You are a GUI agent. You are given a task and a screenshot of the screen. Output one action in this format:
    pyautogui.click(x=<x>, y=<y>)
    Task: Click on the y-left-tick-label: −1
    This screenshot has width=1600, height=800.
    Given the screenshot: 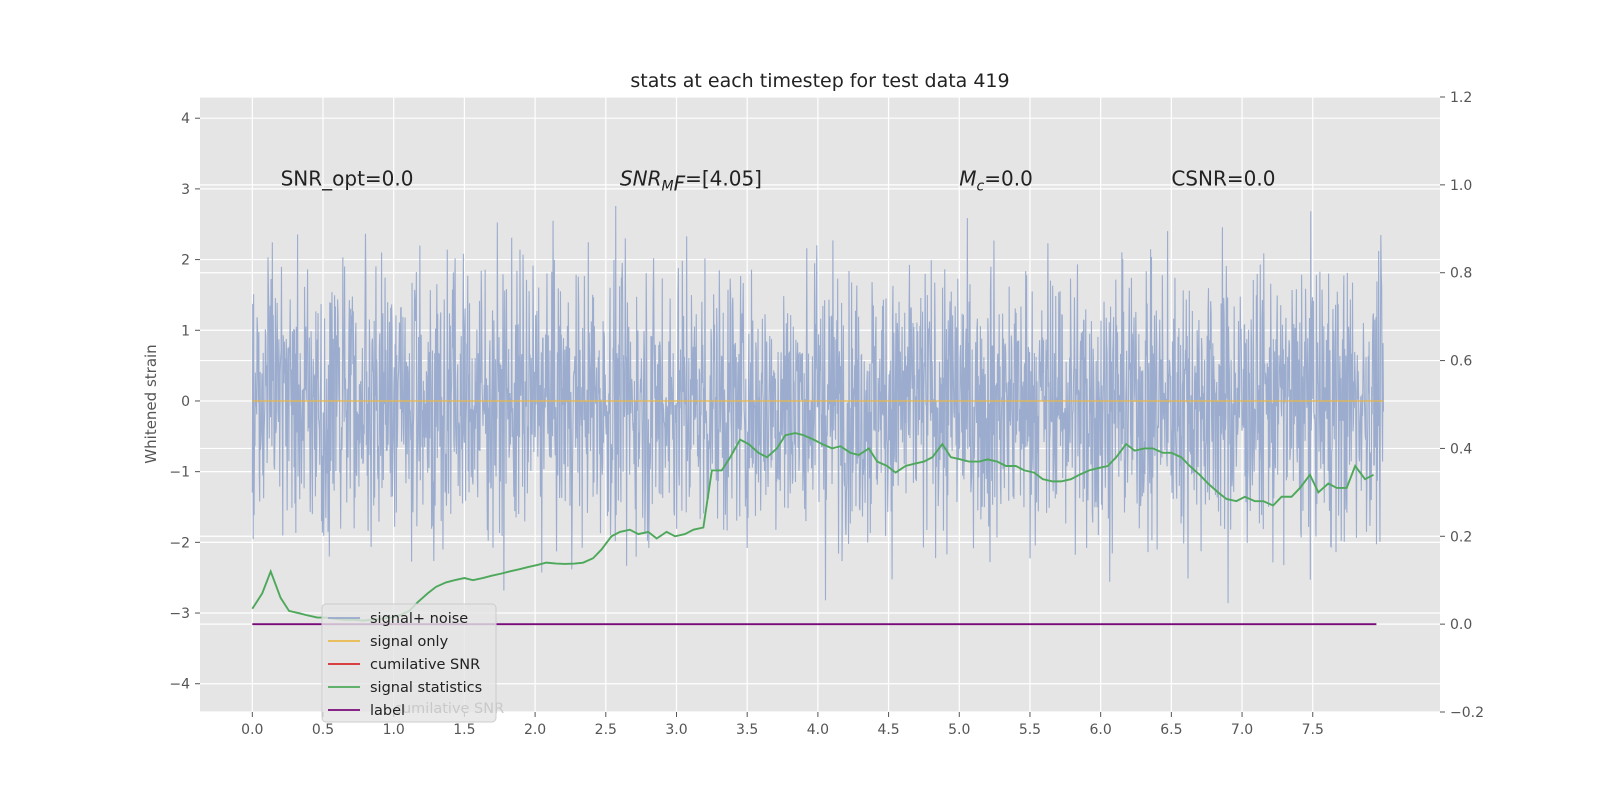 What is the action you would take?
    pyautogui.click(x=179, y=473)
    